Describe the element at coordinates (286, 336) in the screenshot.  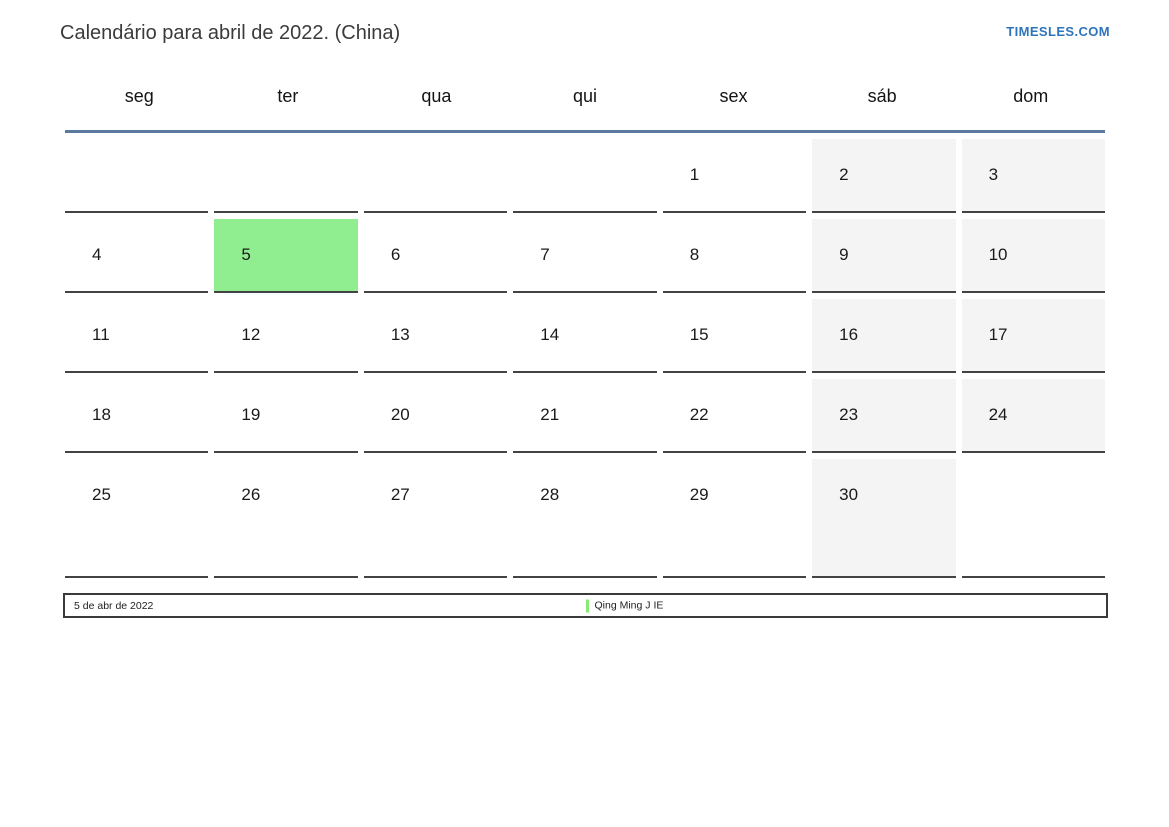
I see `day-cell-12: 12` at that location.